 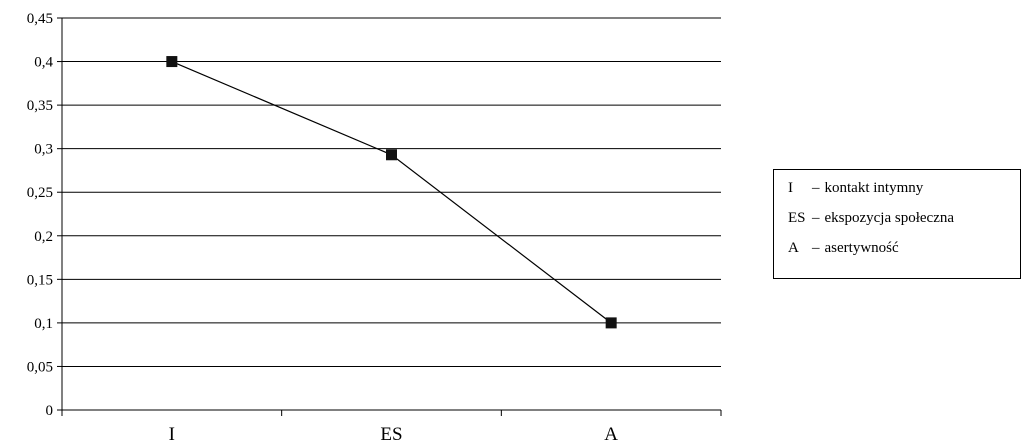 I want to click on x-tick-labels: I ES A, so click(x=391, y=425).